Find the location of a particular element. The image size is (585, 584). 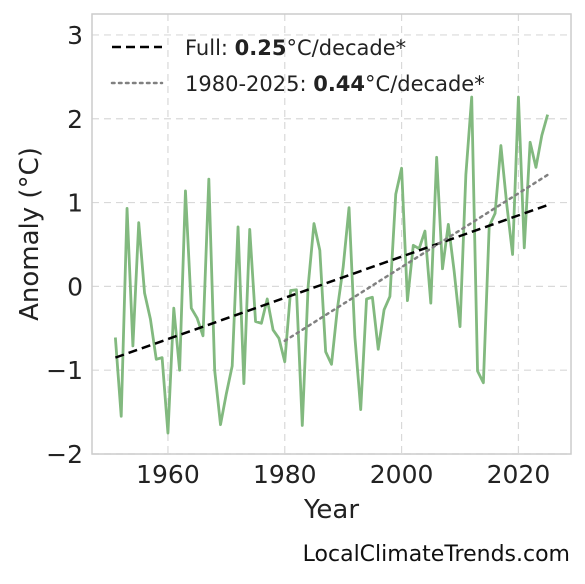

legend-label-rate: 0.25 is located at coordinates (261, 48).